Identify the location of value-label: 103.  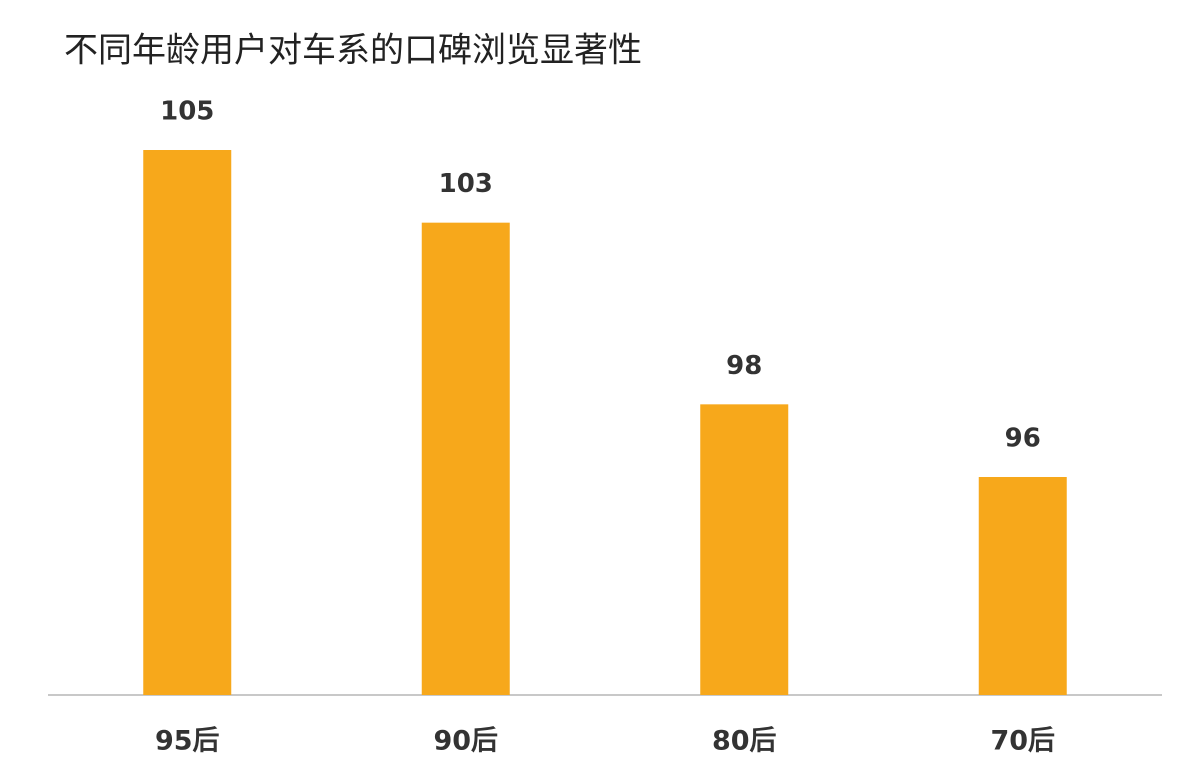
(466, 184).